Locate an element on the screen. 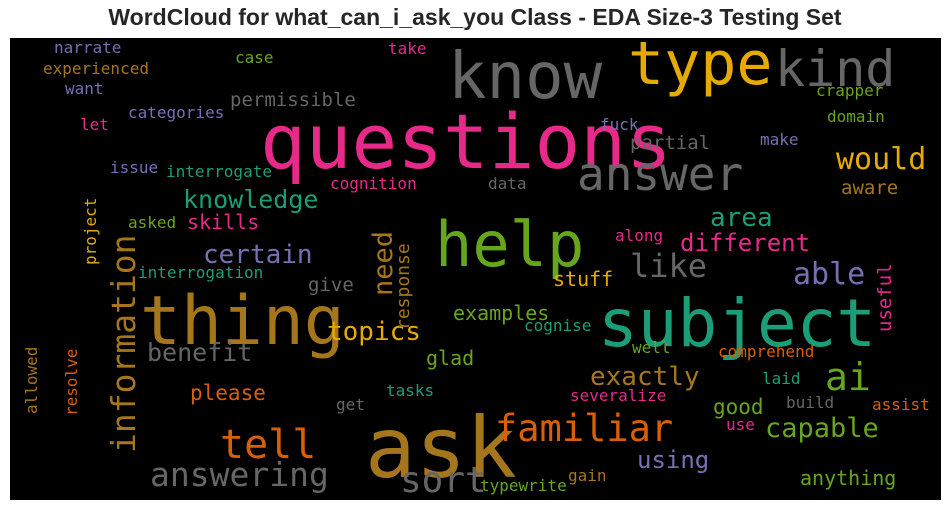 The width and height of the screenshot is (950, 511). word-thing: thing is located at coordinates (242, 321).